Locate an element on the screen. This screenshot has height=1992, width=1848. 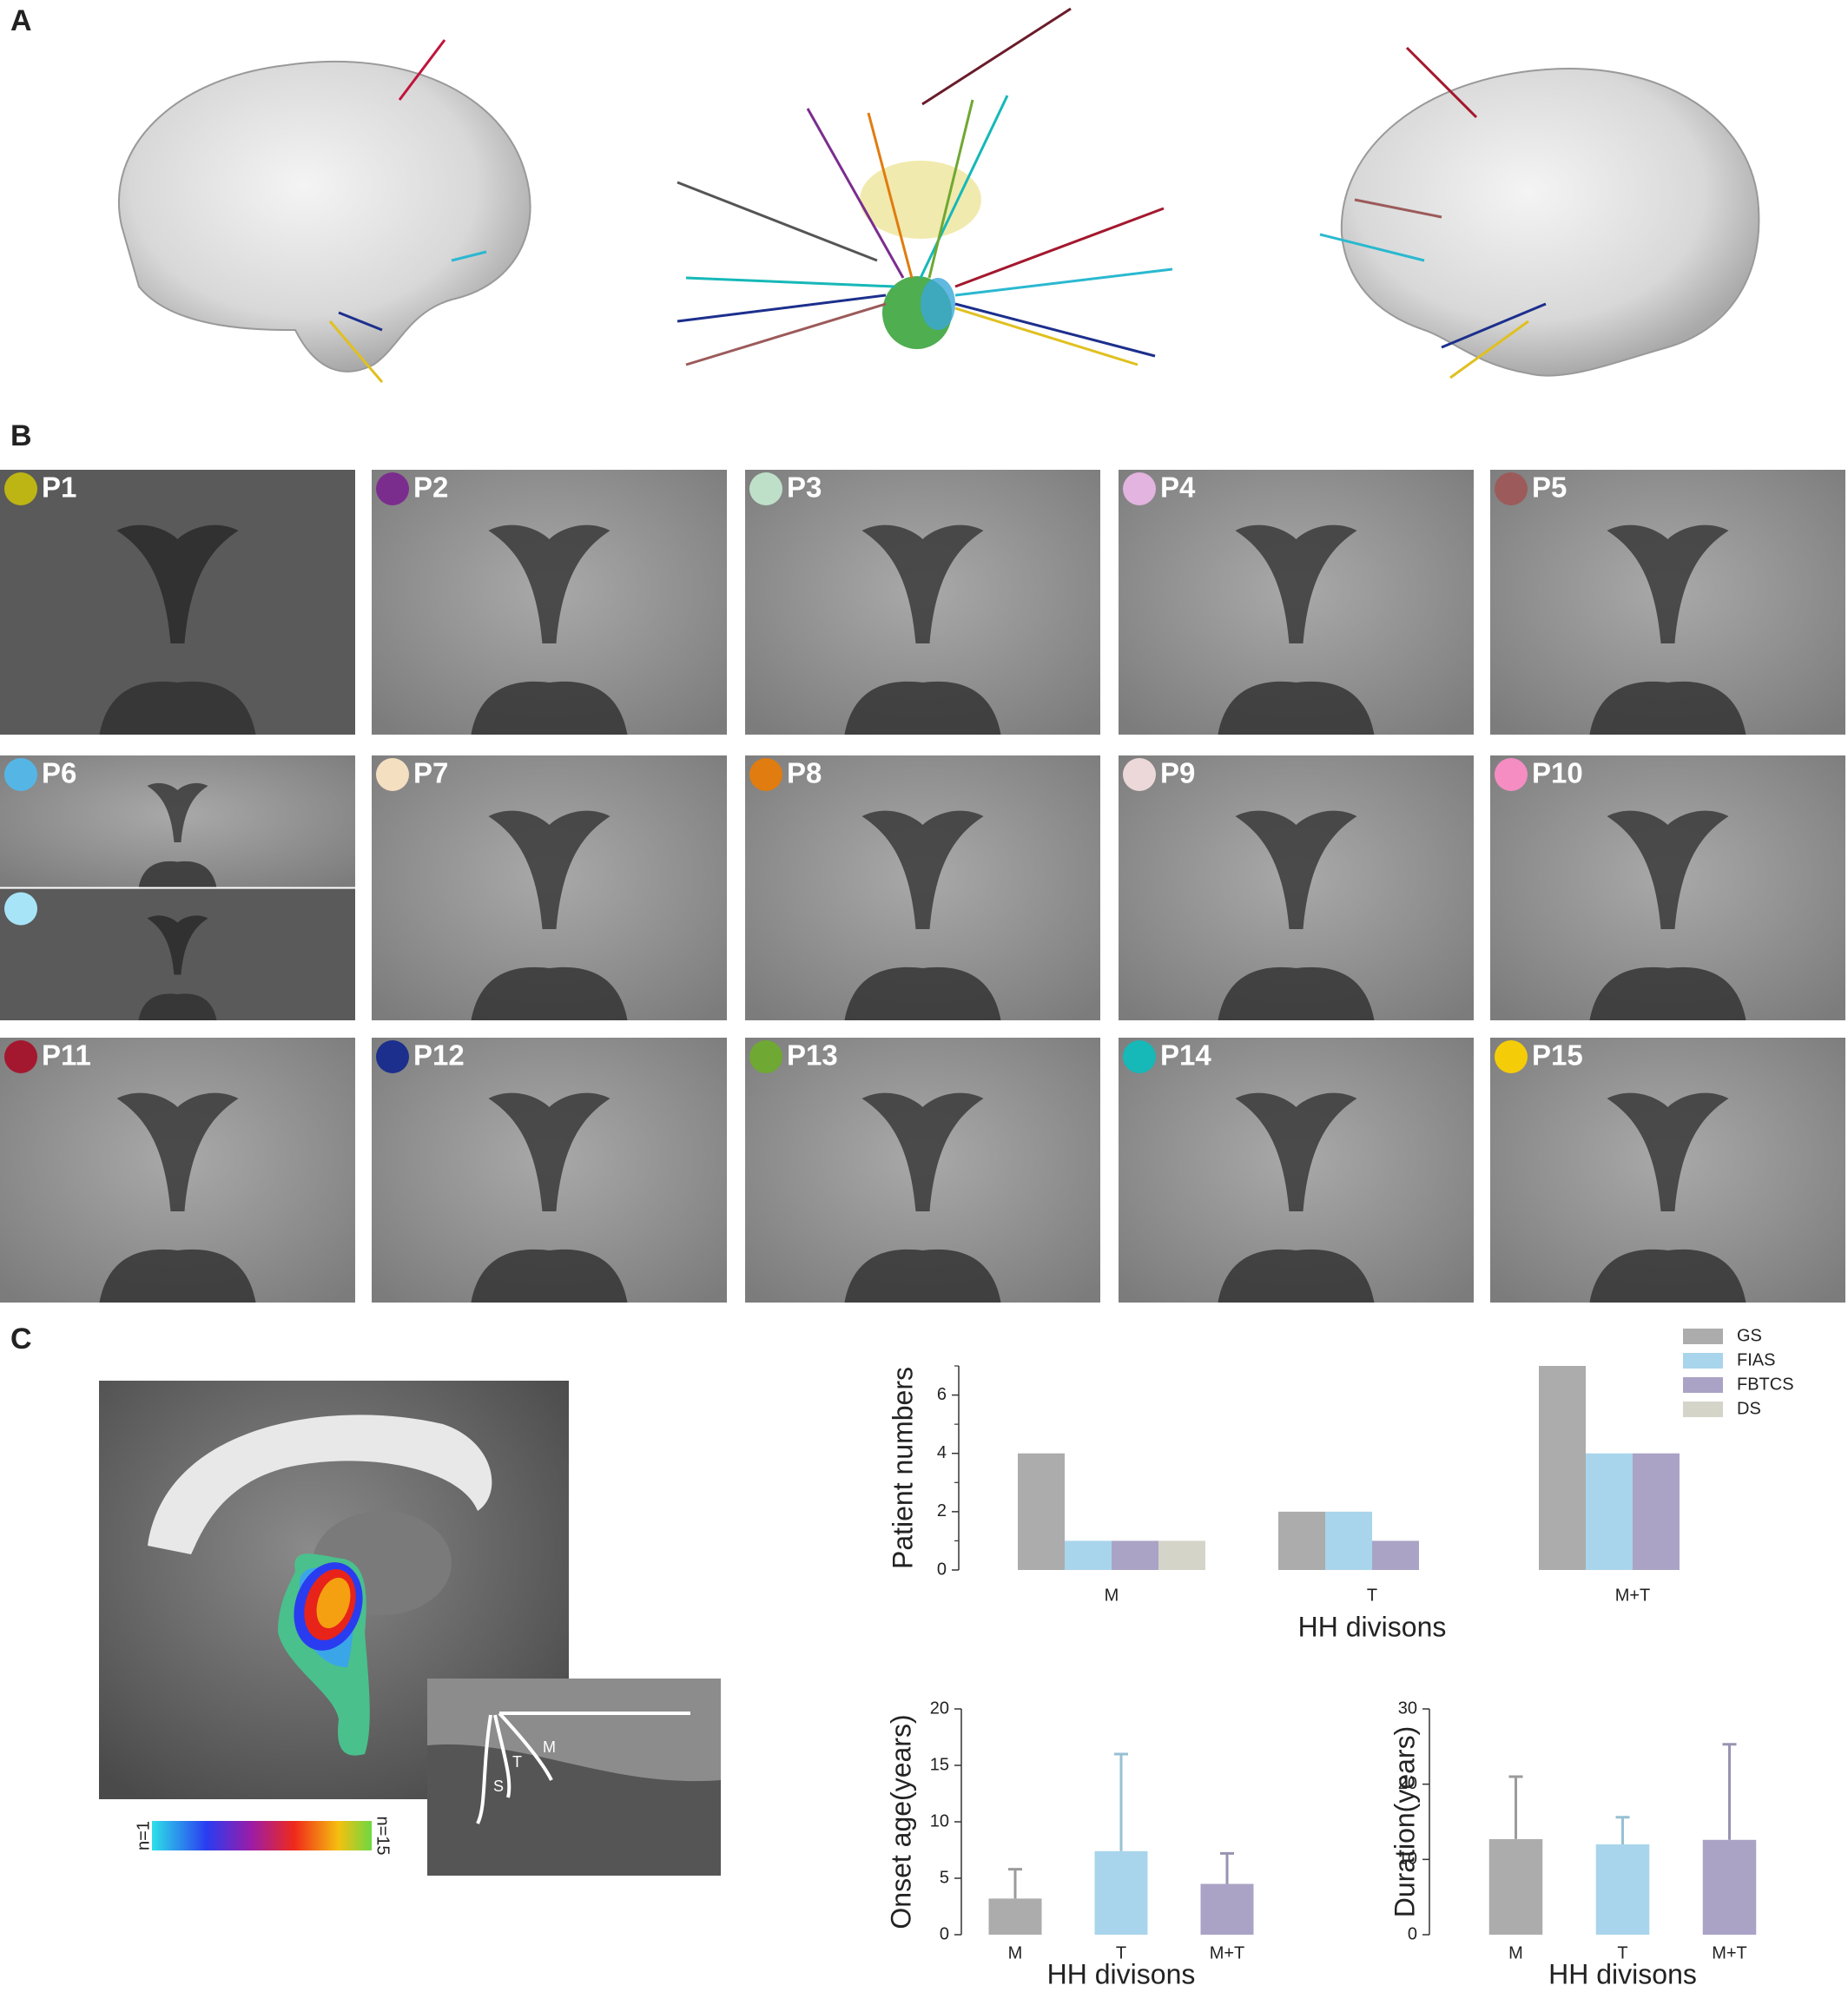
legend-label: GS is located at coordinates (1750, 1336).